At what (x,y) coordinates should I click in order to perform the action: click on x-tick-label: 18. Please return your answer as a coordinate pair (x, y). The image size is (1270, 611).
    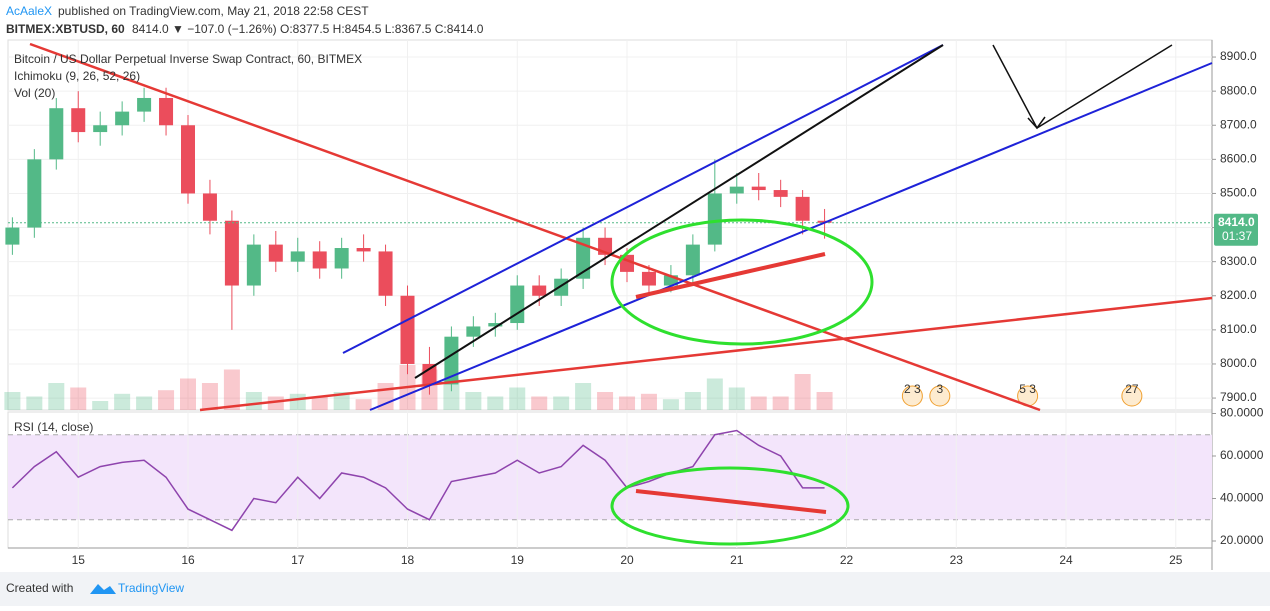
    Looking at the image, I should click on (408, 560).